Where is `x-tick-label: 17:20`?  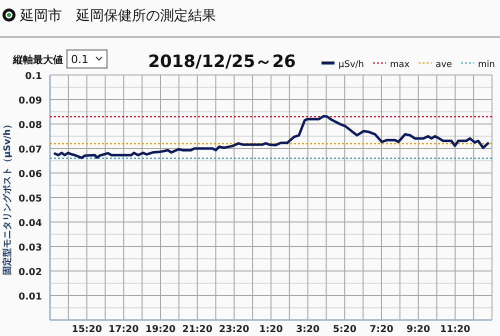 x-tick-label: 17:20 is located at coordinates (124, 329).